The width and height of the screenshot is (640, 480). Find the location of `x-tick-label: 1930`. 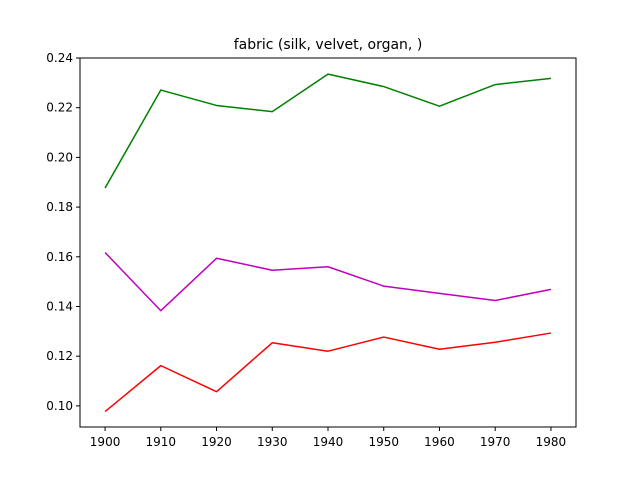

x-tick-label: 1930 is located at coordinates (272, 442).